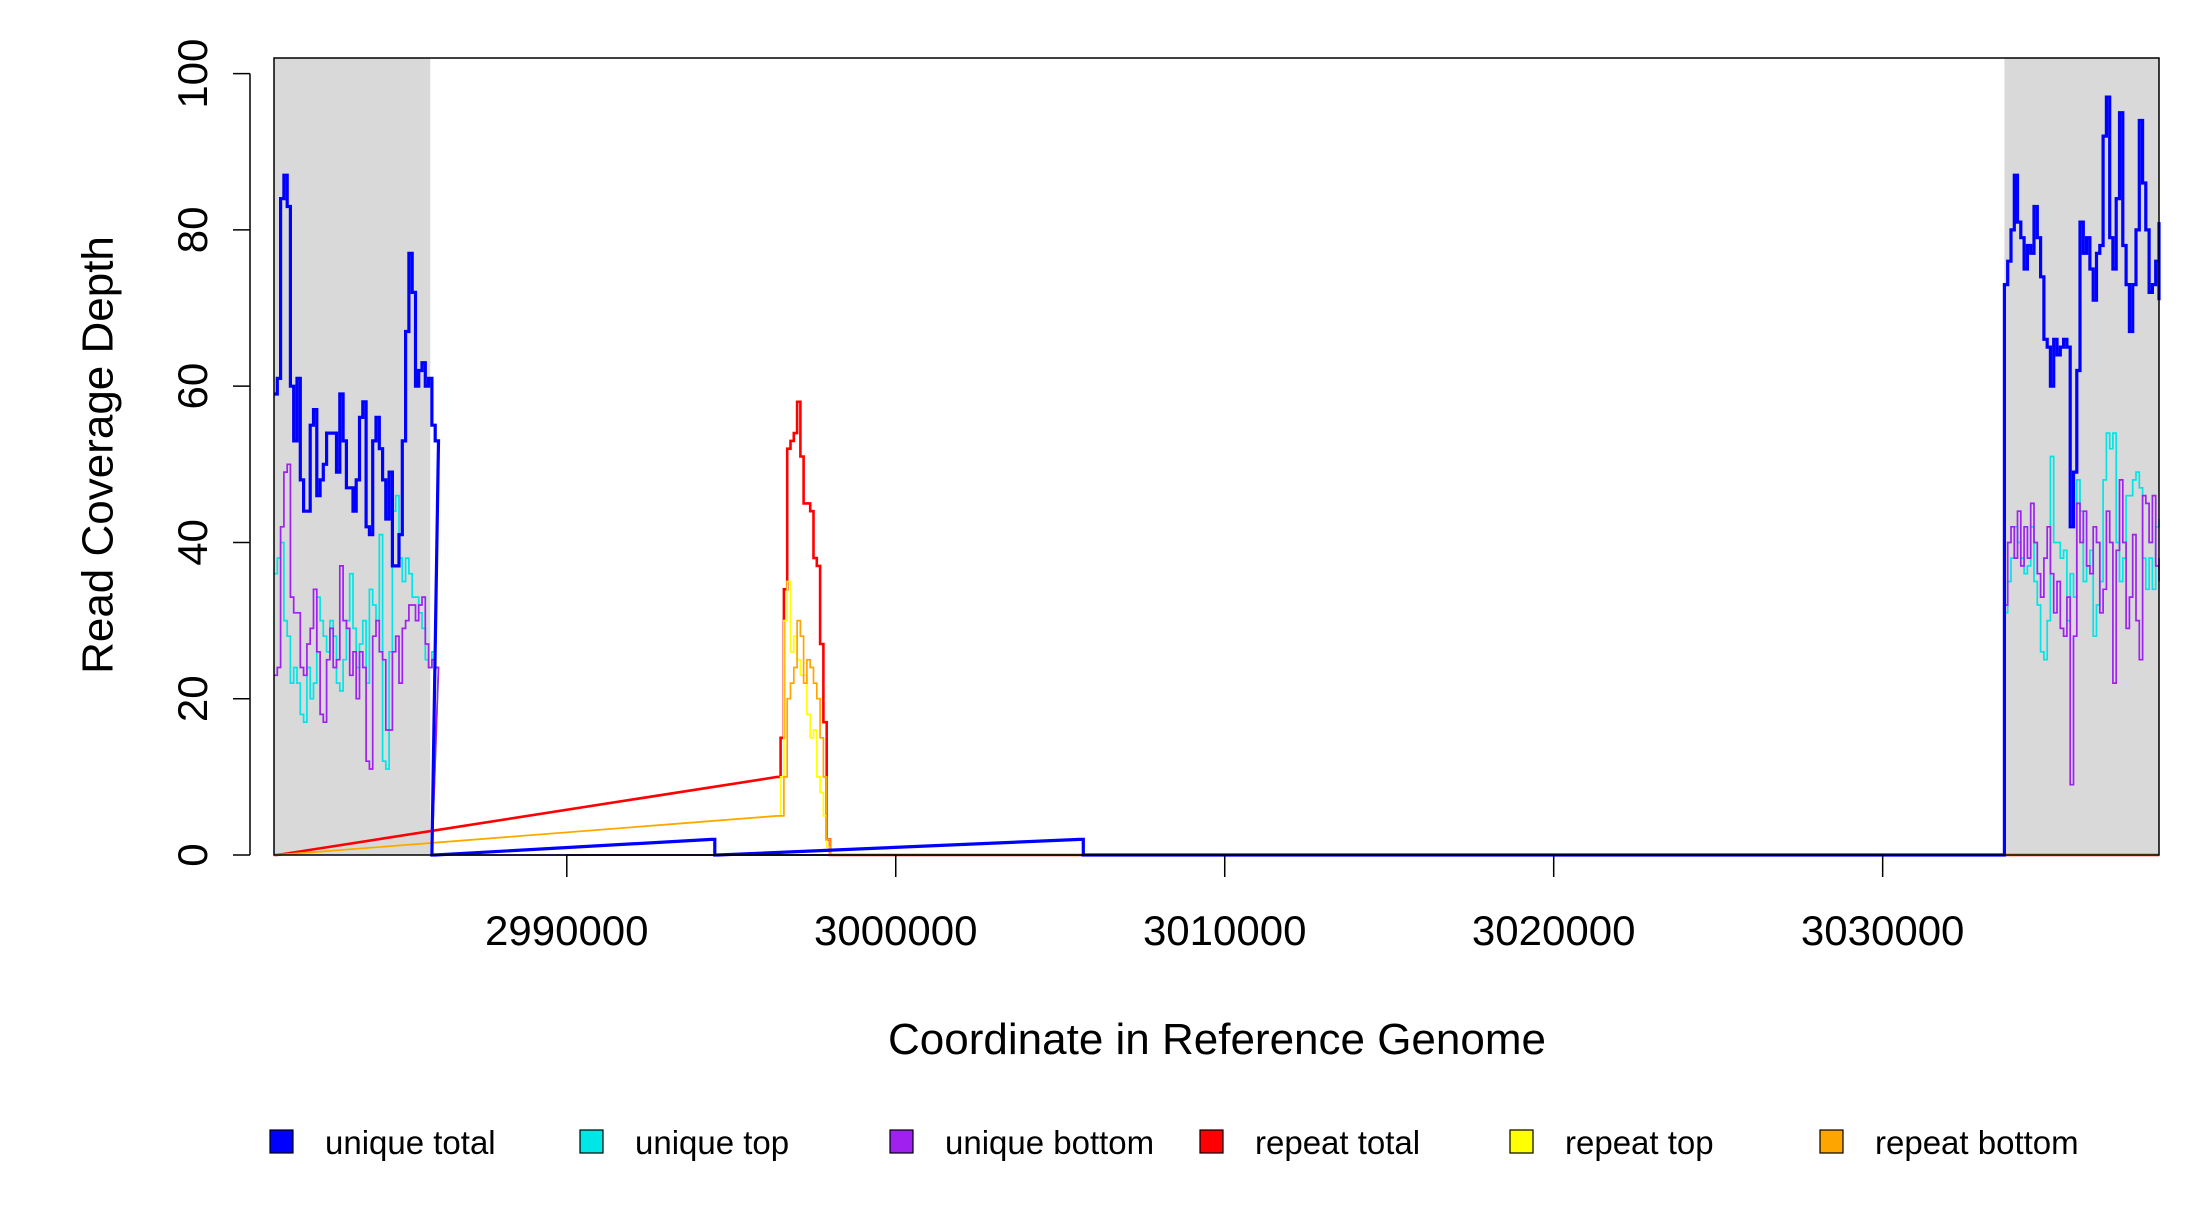 The width and height of the screenshot is (2200, 1205). I want to click on x-tick-label: 3020000, so click(1554, 930).